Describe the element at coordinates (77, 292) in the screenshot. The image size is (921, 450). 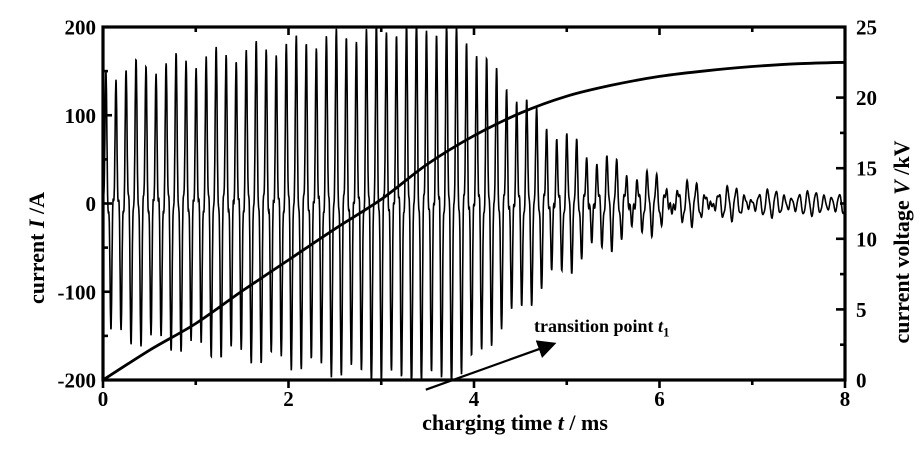
I see `y-left-tick-label: -100` at that location.